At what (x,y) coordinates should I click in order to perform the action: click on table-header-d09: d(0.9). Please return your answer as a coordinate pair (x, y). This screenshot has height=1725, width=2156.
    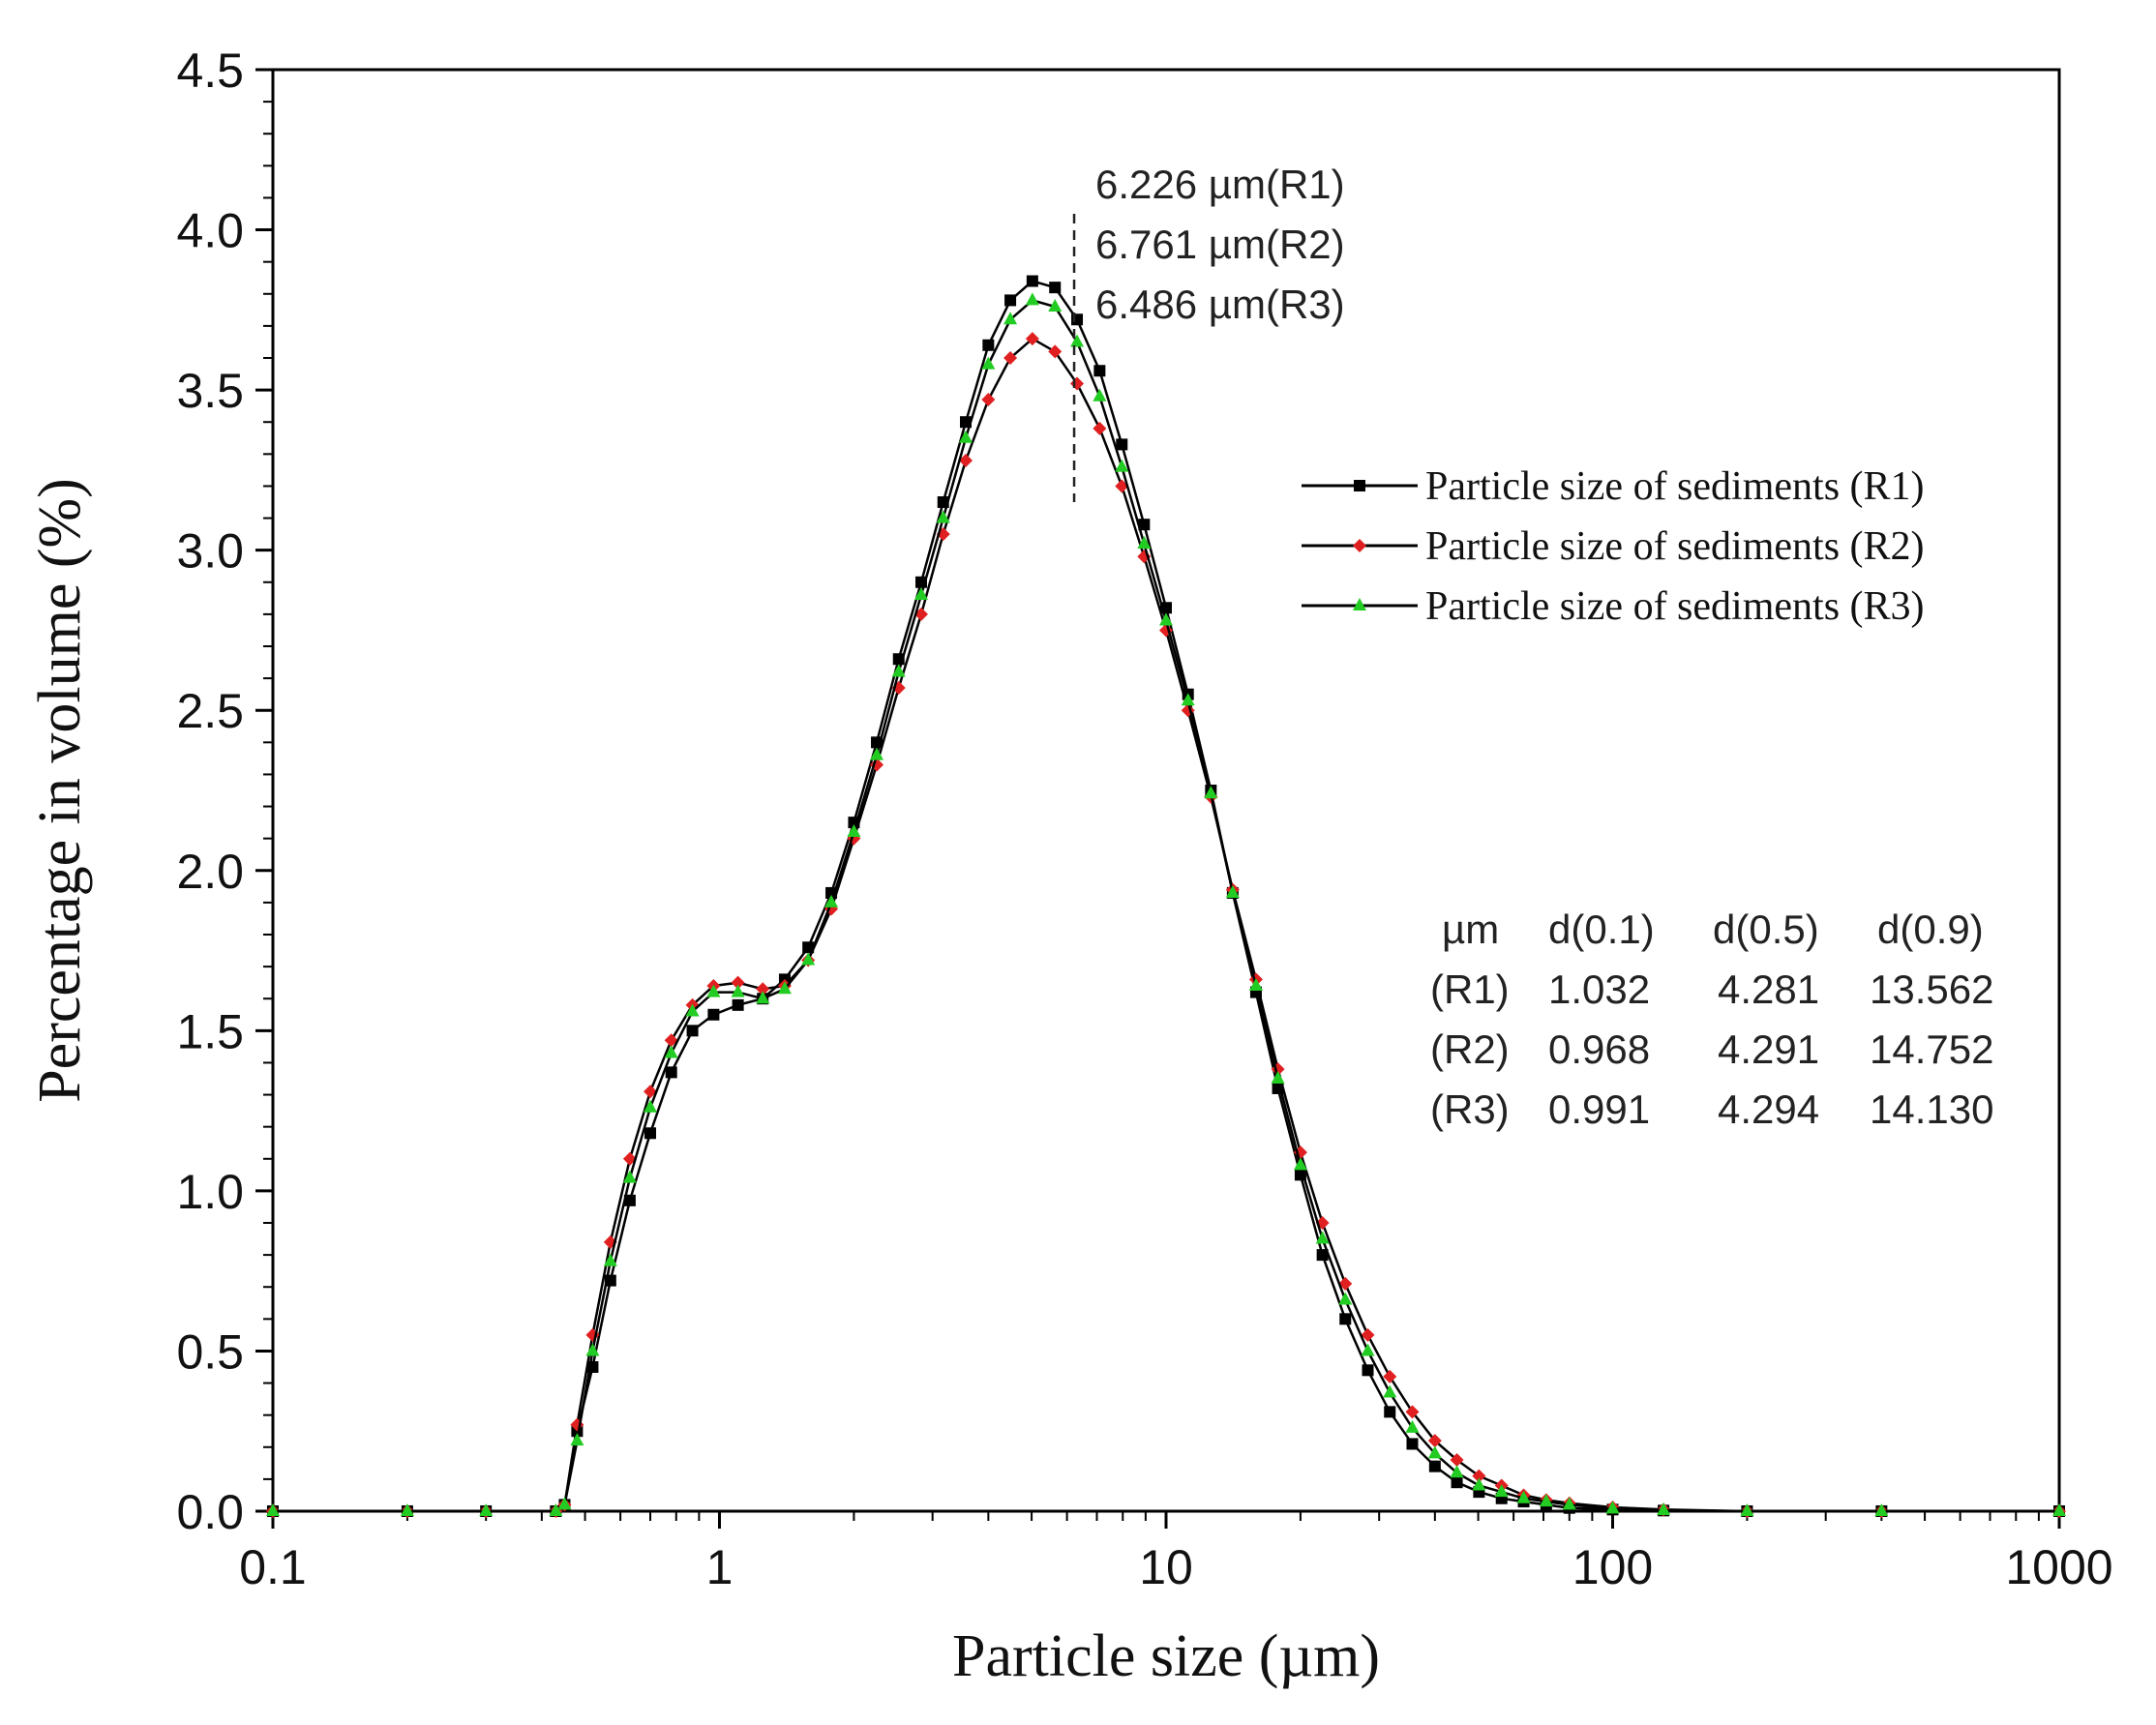
    Looking at the image, I should click on (1930, 930).